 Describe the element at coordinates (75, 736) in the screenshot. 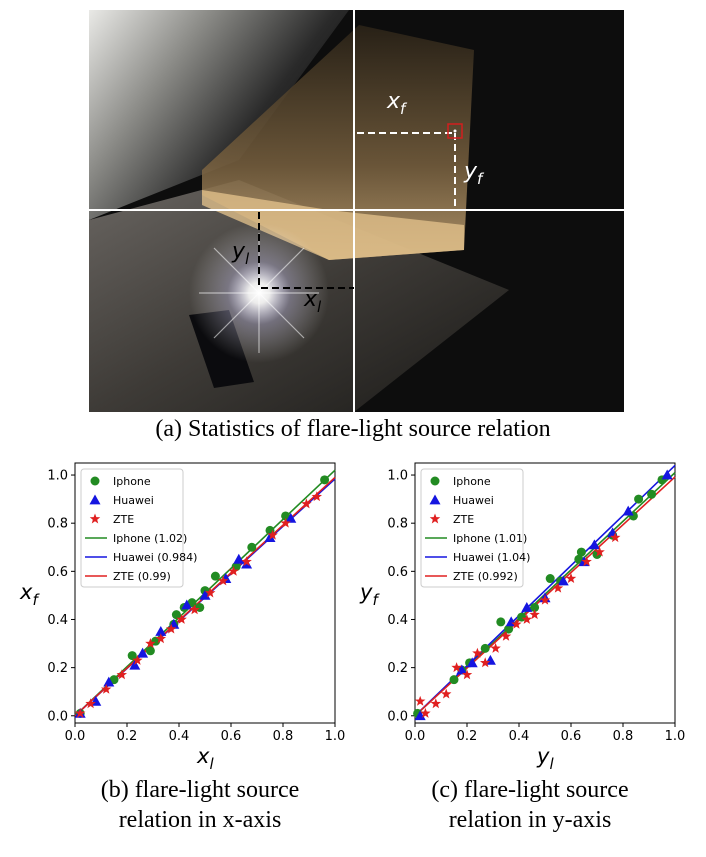

I see `chart-b-xtick-label: 0.0` at that location.